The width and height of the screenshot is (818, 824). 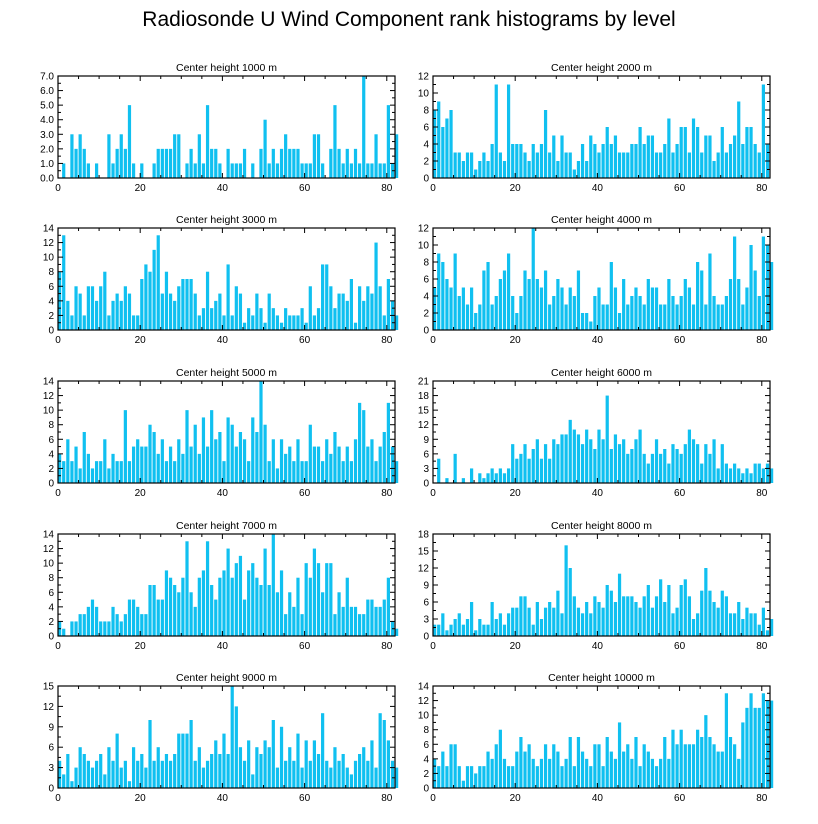 I want to click on y-tick-label: 6.0, so click(x=47, y=91).